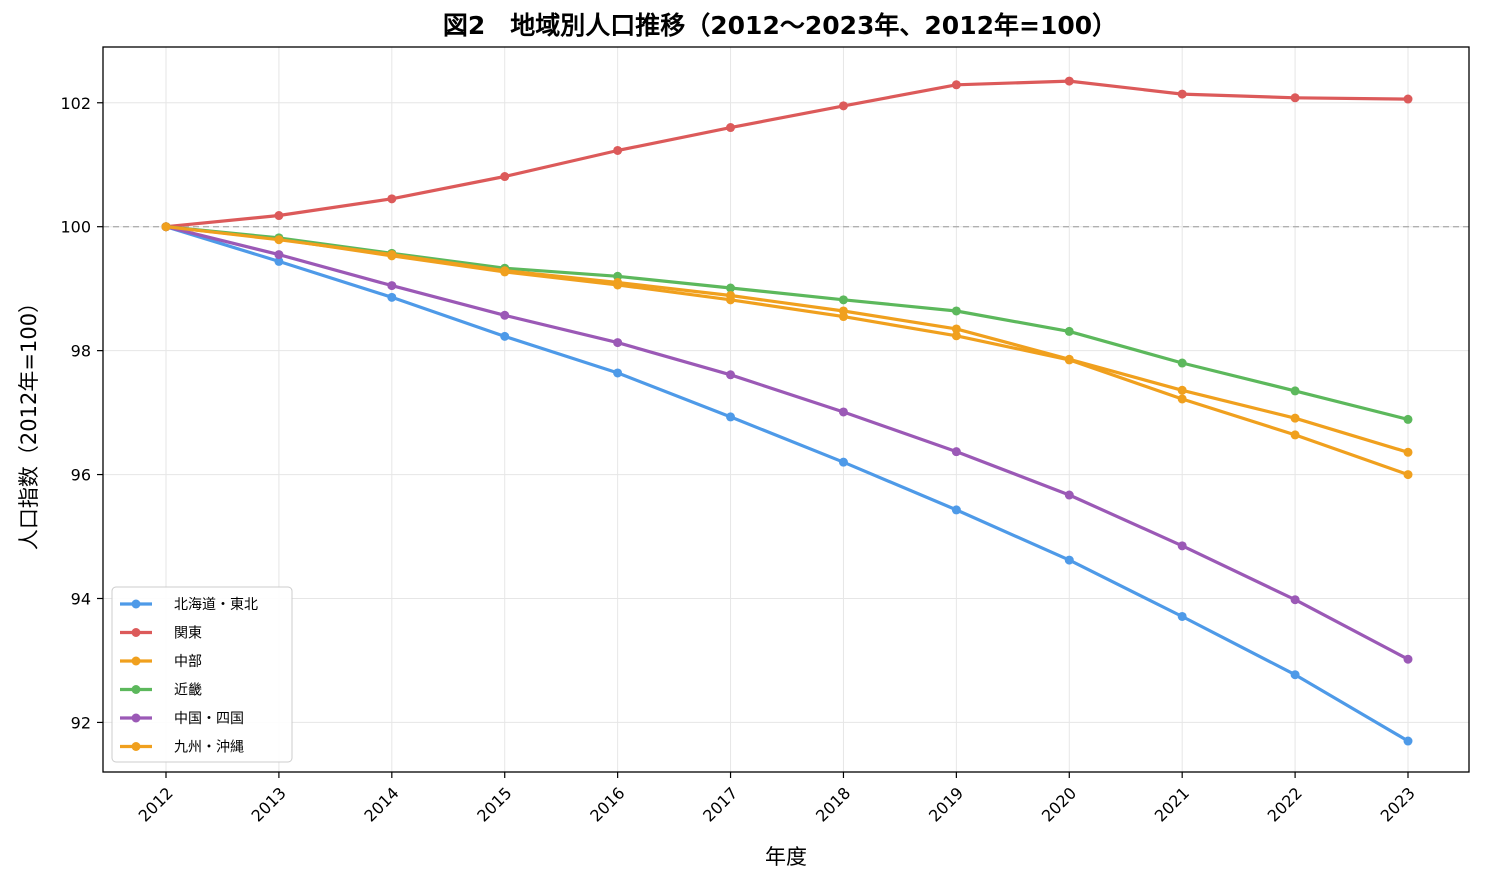 The width and height of the screenshot is (1485, 884). Describe the element at coordinates (786, 857) in the screenshot. I see `x-axis-label: 年度` at that location.